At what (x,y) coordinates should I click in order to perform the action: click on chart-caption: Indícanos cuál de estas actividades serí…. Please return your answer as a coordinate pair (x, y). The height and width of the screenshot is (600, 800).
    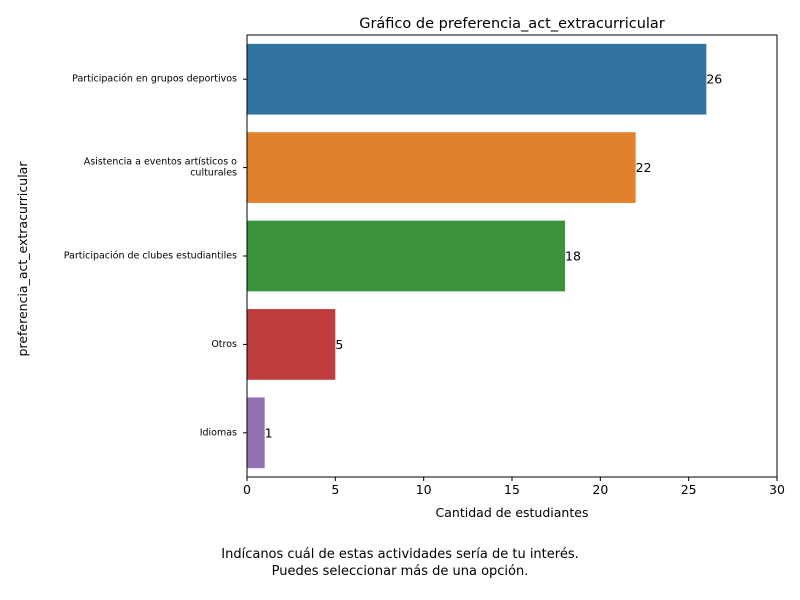
    Looking at the image, I should click on (400, 563).